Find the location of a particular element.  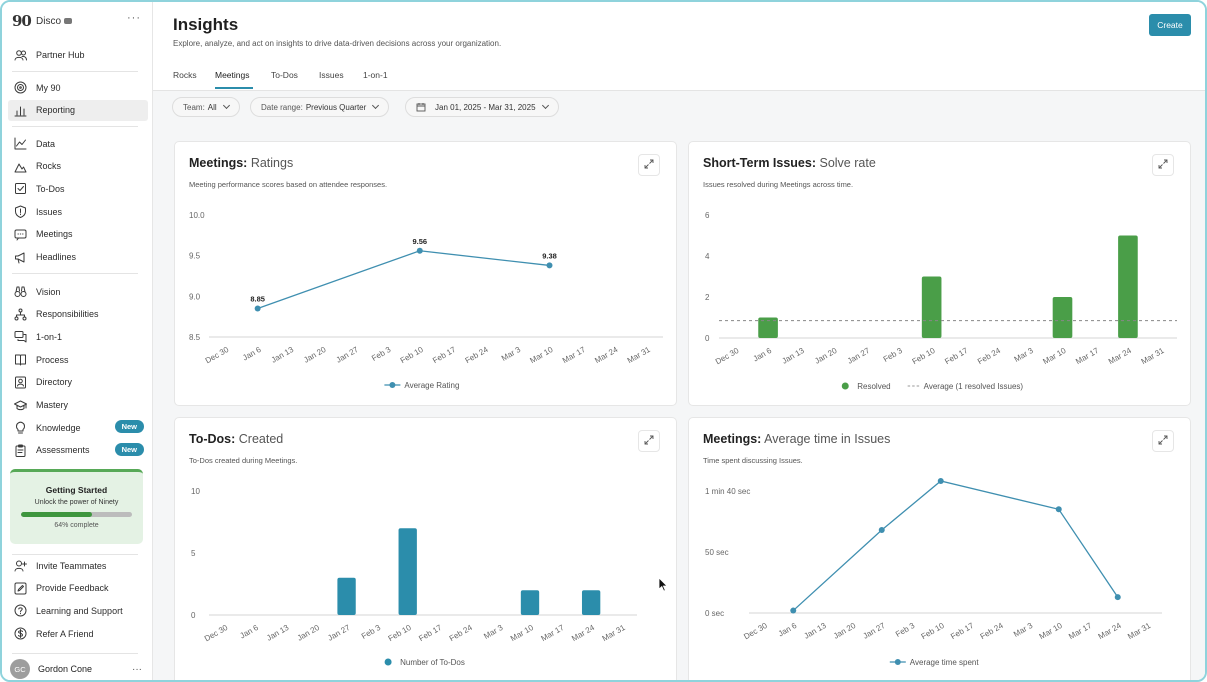

sidebar-item-provide-feedback: Provide Feedback is located at coordinates (78, 588).